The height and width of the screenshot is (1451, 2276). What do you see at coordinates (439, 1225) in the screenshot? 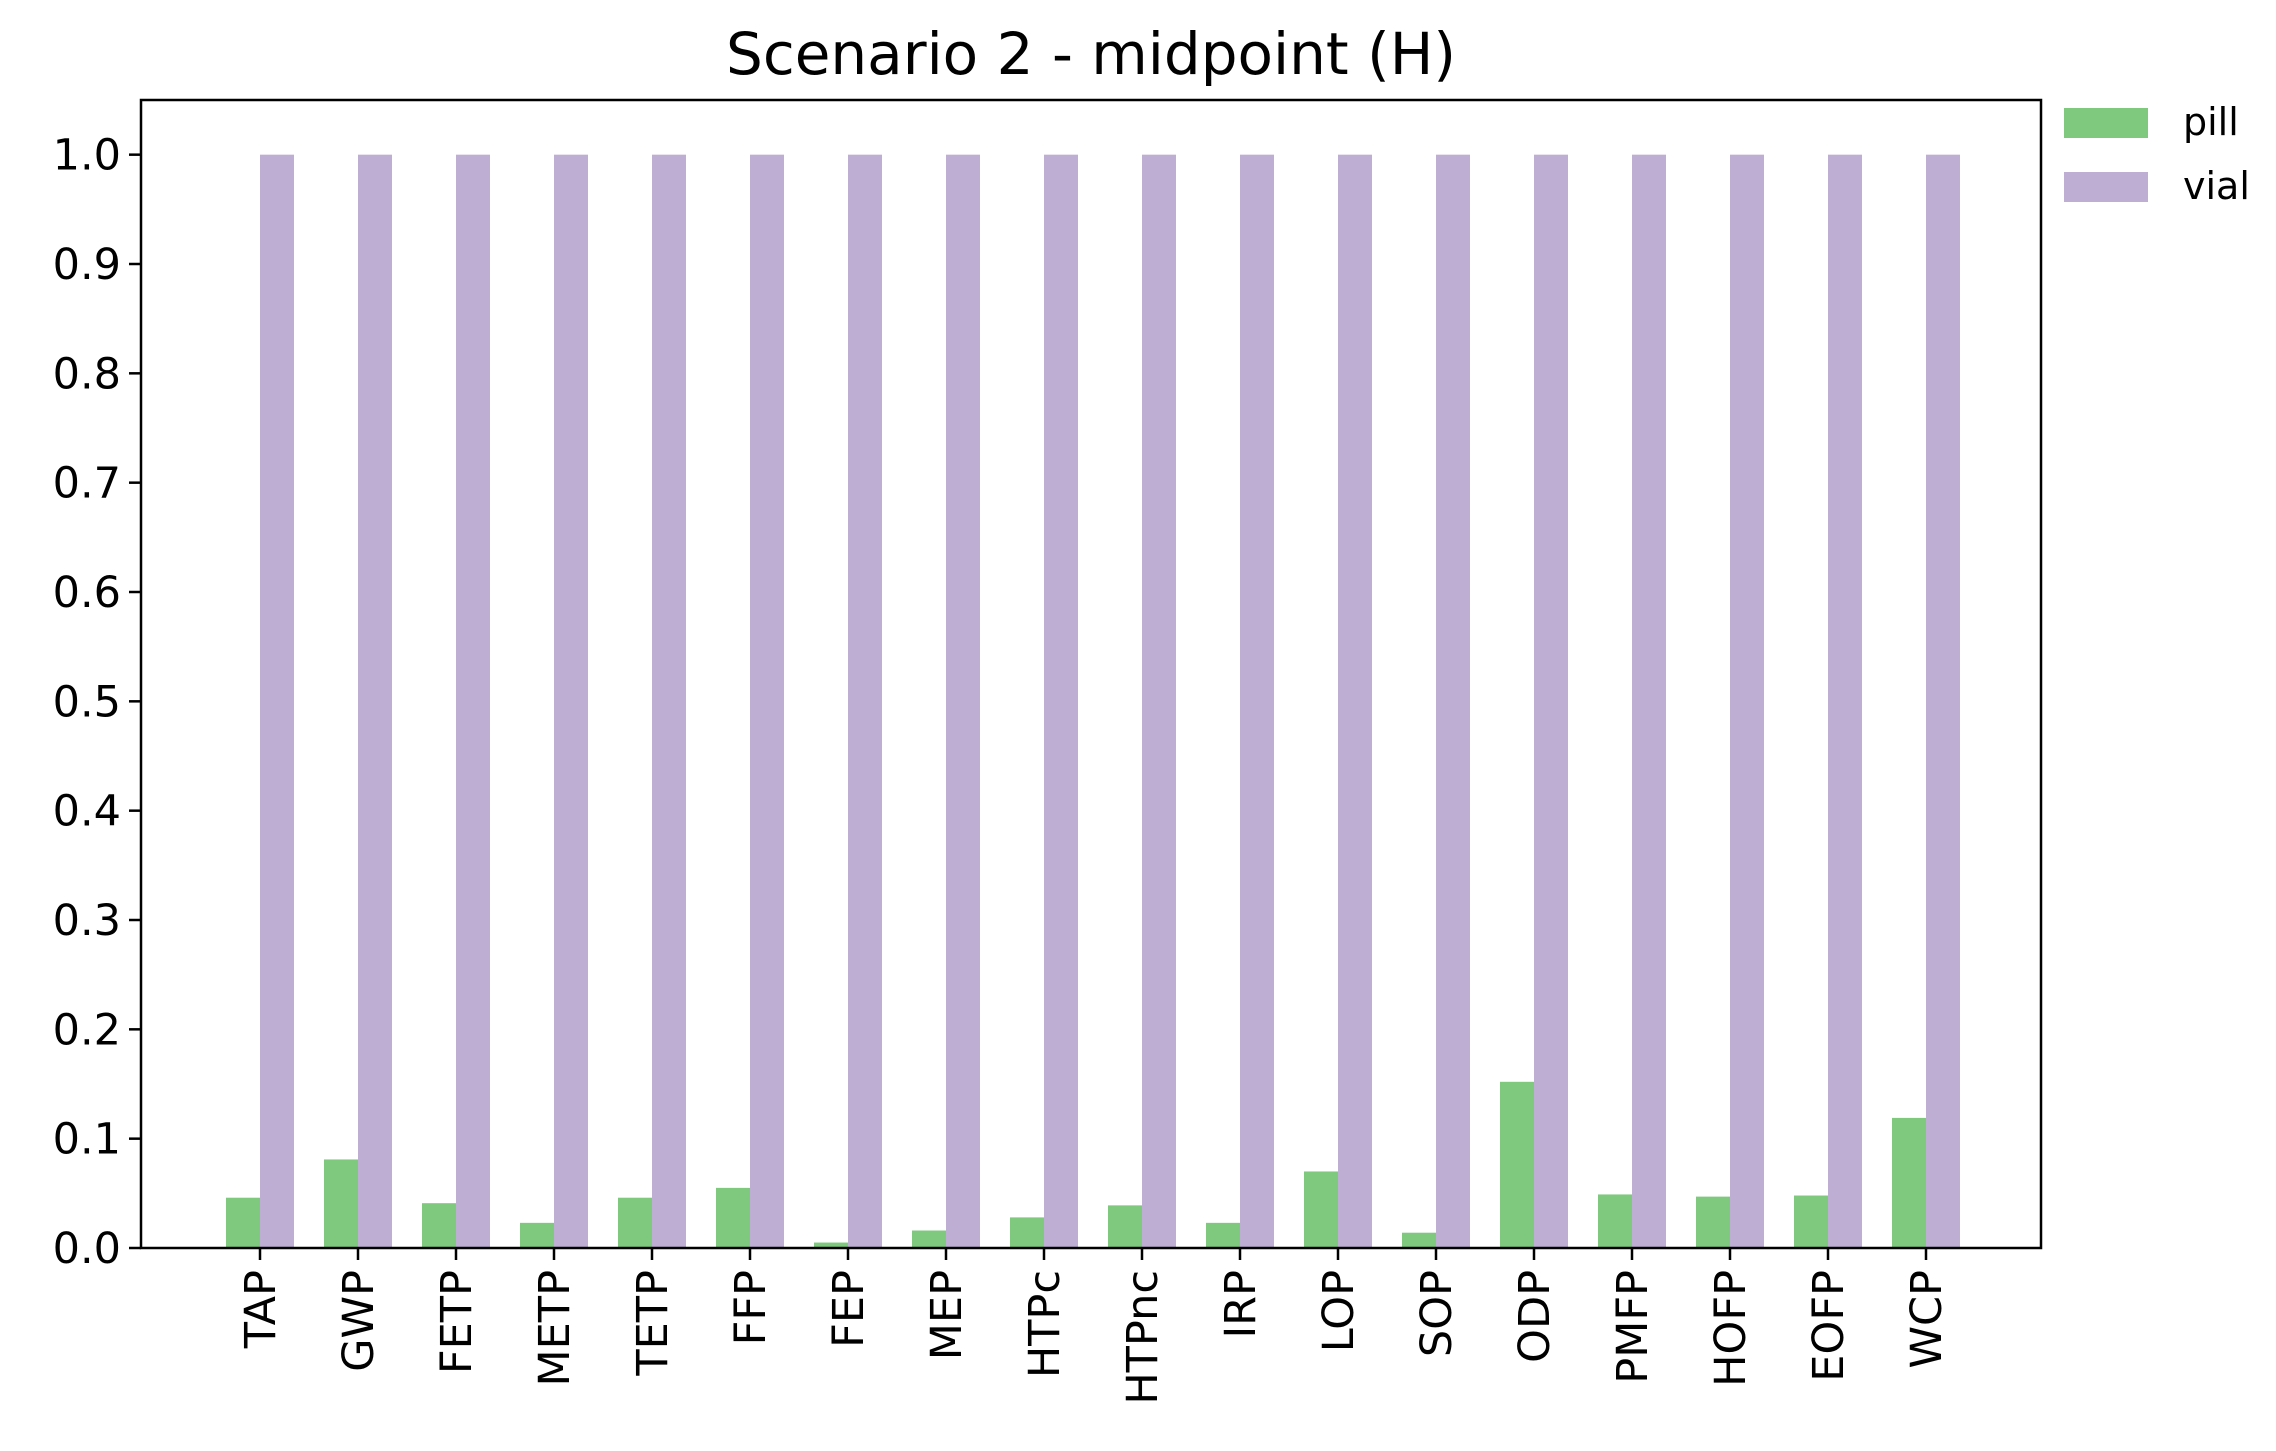
I see `bar-pill-FETP` at bounding box center [439, 1225].